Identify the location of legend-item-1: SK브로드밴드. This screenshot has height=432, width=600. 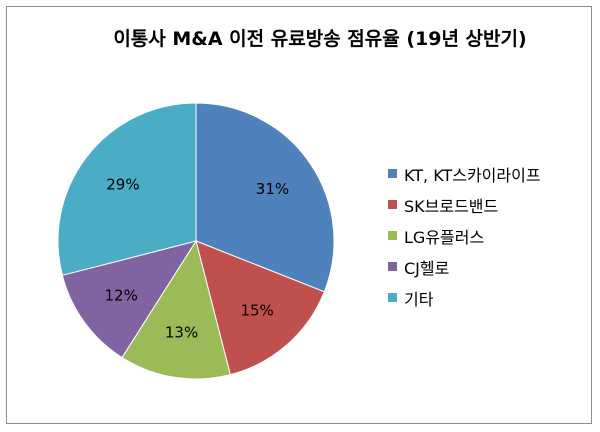
(464, 204).